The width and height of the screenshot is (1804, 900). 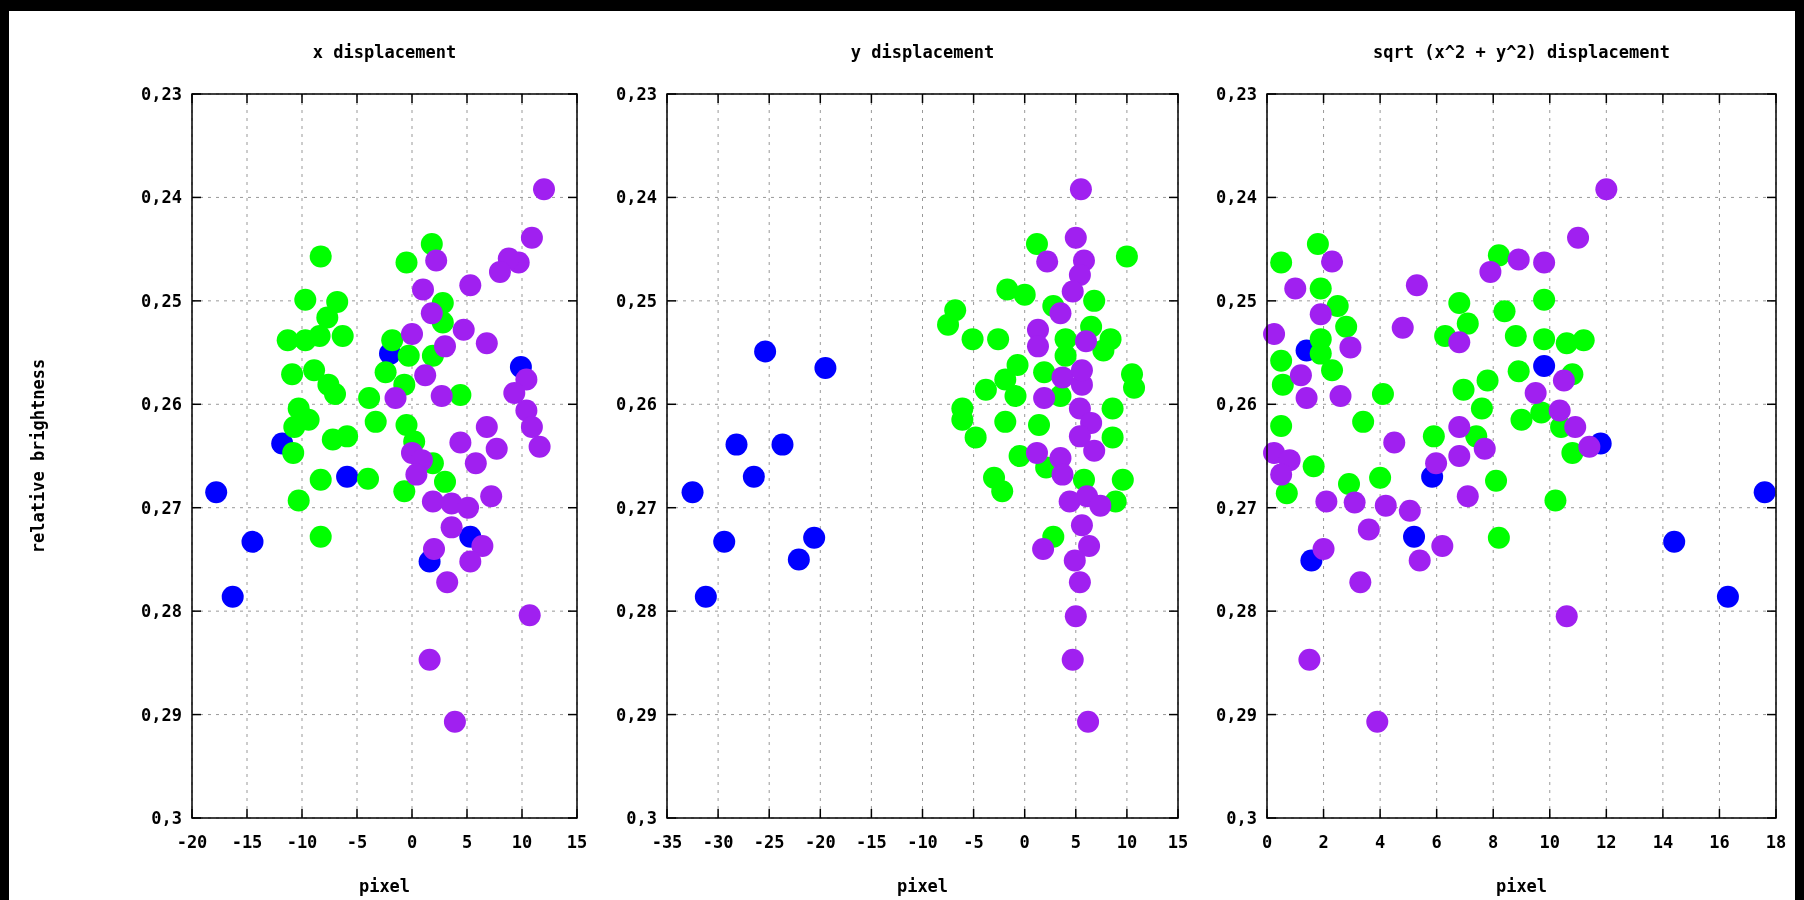 What do you see at coordinates (1663, 842) in the screenshot?
I see `x-tick-label: 14` at bounding box center [1663, 842].